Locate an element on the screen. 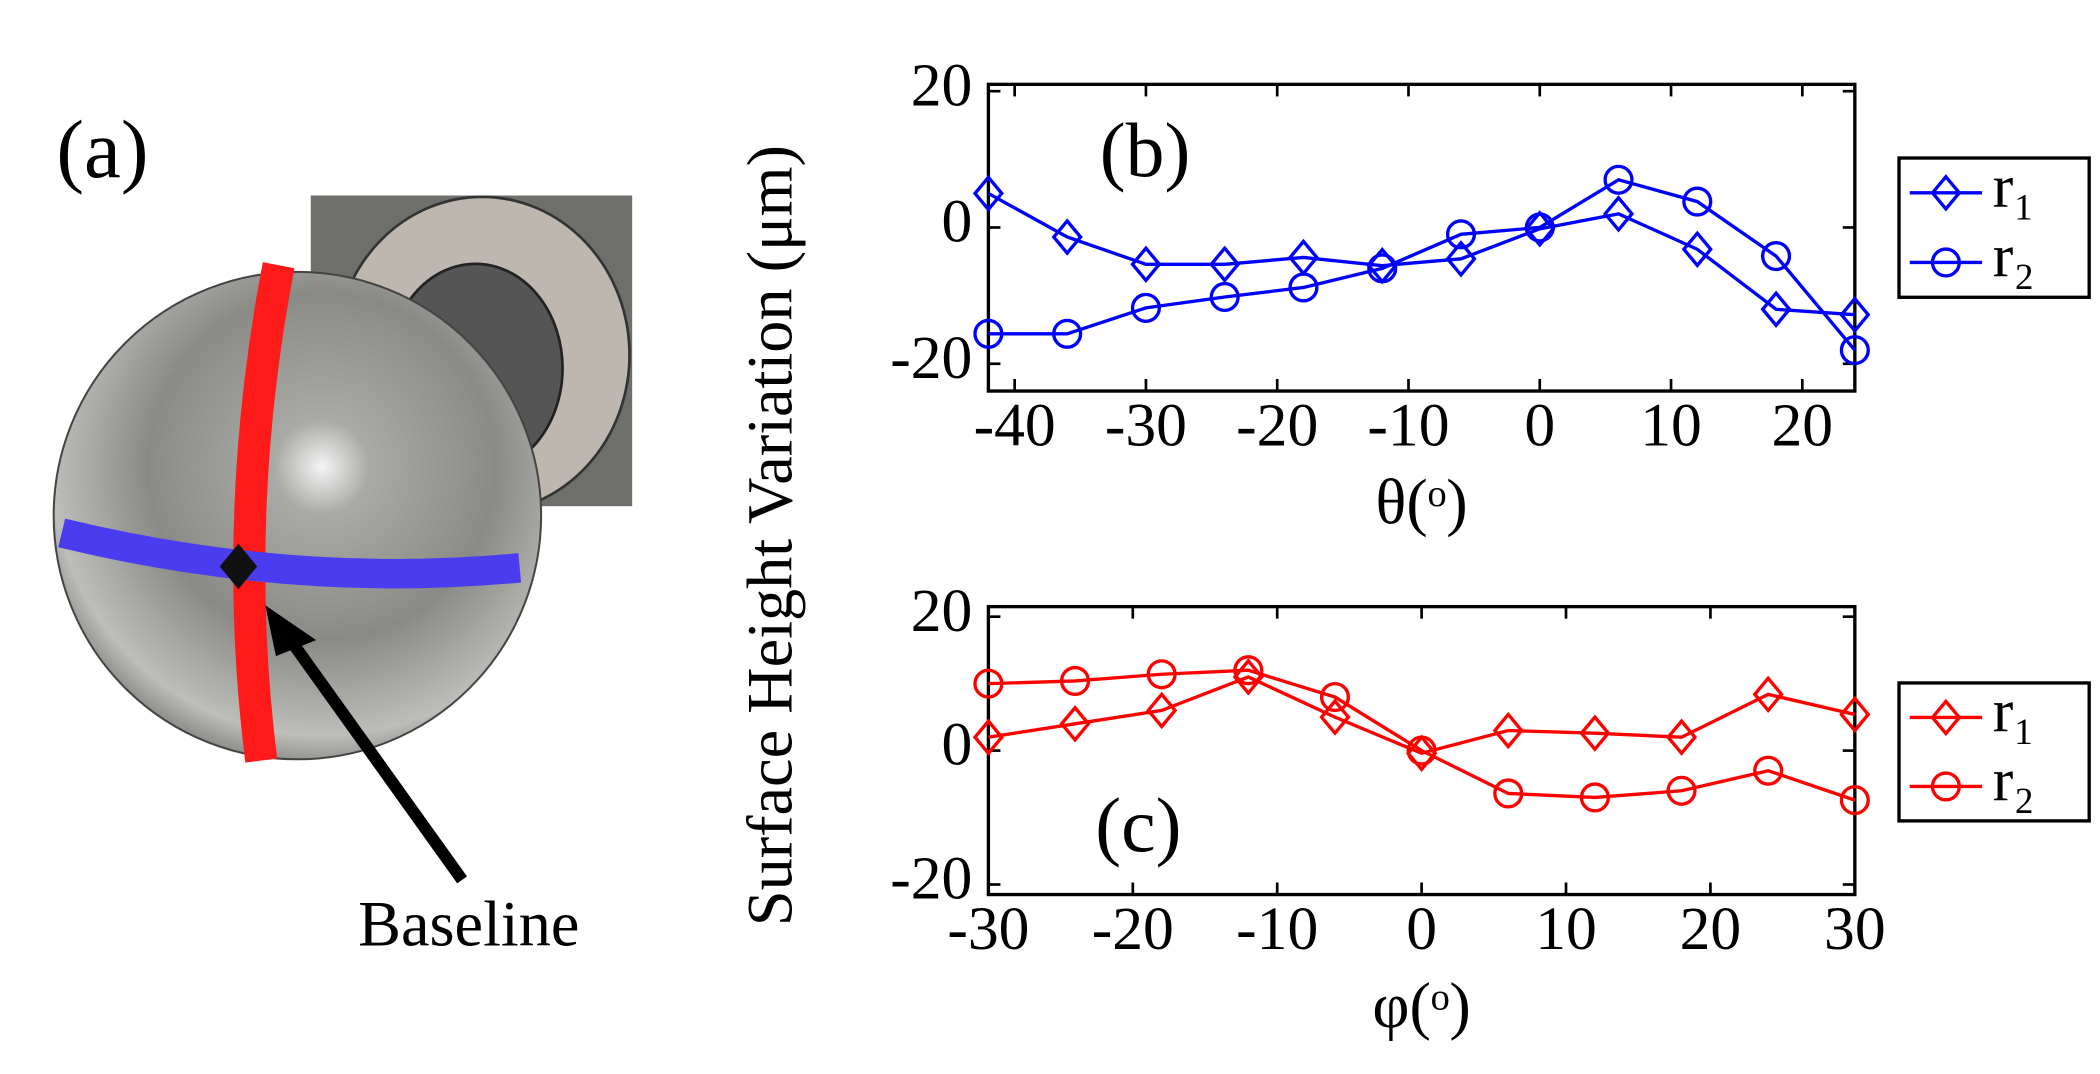 This screenshot has height=1074, width=2100. x-axis-label: θ(ᵒ) is located at coordinates (1422, 502).